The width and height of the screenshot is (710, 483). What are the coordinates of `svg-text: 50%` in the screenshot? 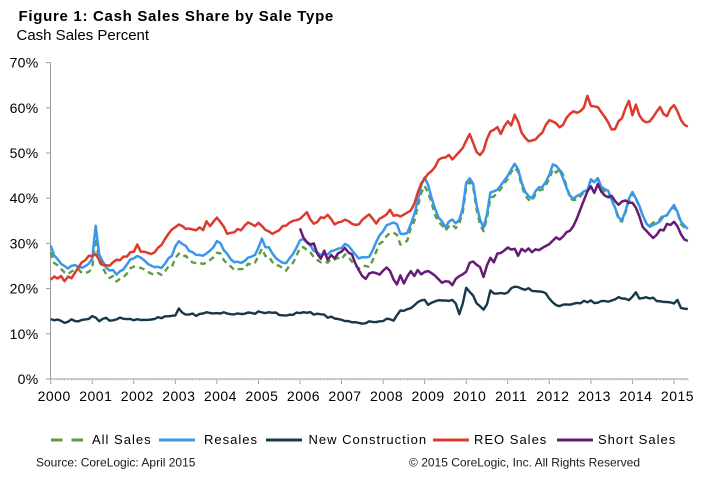 It's located at (24, 153).